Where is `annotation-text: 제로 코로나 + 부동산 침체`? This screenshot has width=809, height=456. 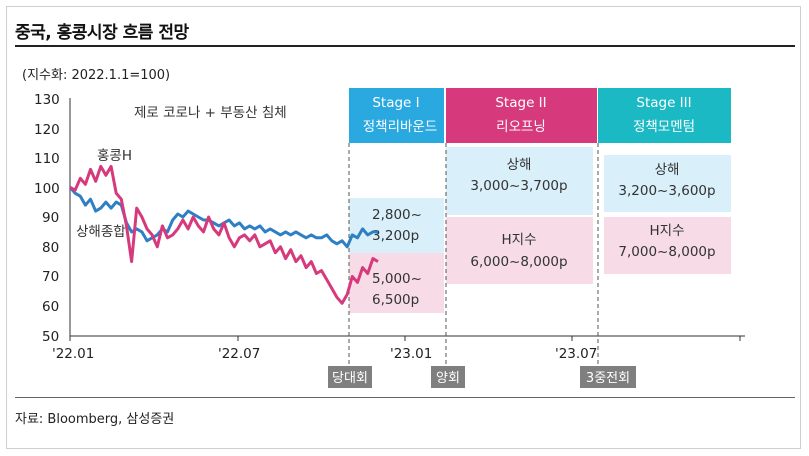
annotation-text: 제로 코로나 + 부동산 침체 is located at coordinates (210, 113).